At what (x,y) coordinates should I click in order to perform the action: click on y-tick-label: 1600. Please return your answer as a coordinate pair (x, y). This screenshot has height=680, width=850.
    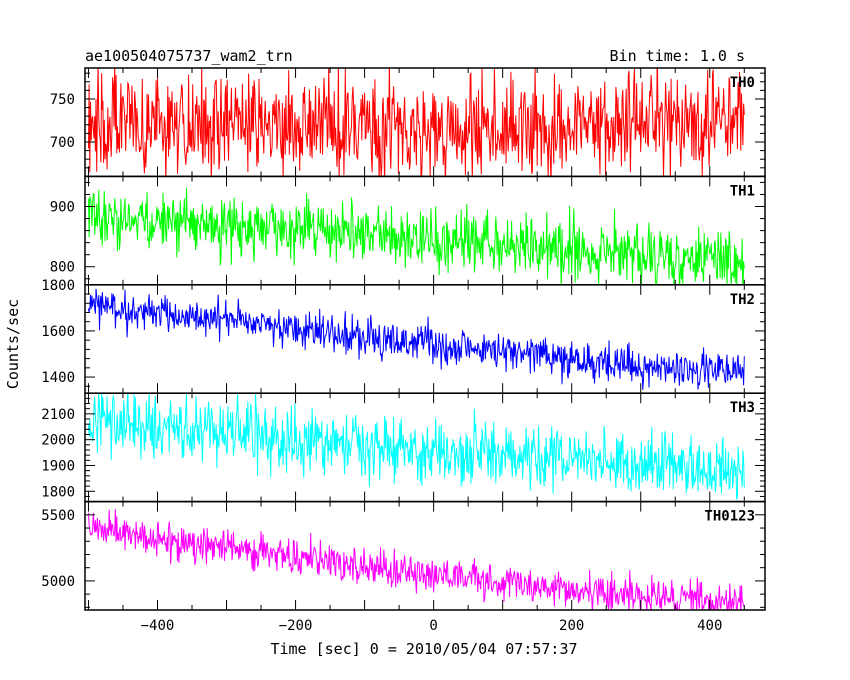
    Looking at the image, I should click on (58, 332).